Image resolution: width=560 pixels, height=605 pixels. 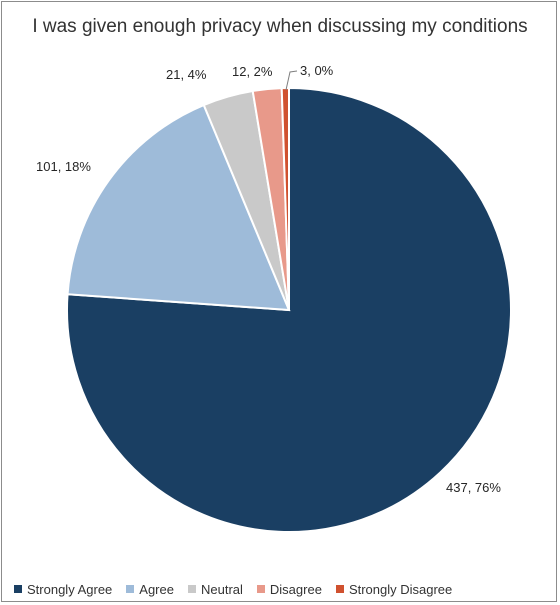 I want to click on legend-label-strongly-disagree: Strongly Disagree, so click(x=400, y=589).